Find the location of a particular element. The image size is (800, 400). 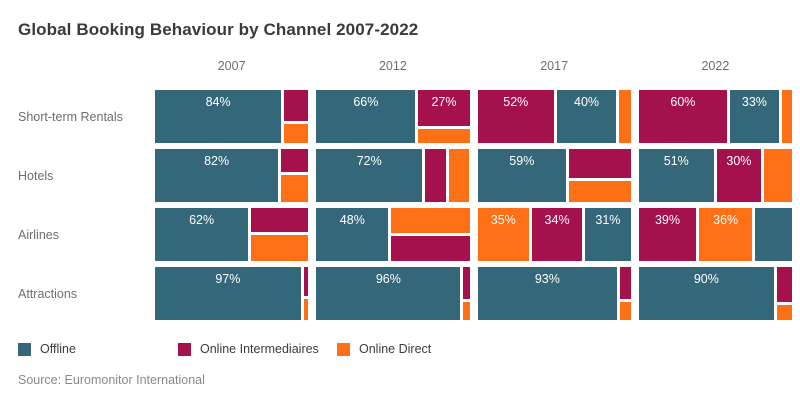

segment-value-label: 96% is located at coordinates (388, 279).